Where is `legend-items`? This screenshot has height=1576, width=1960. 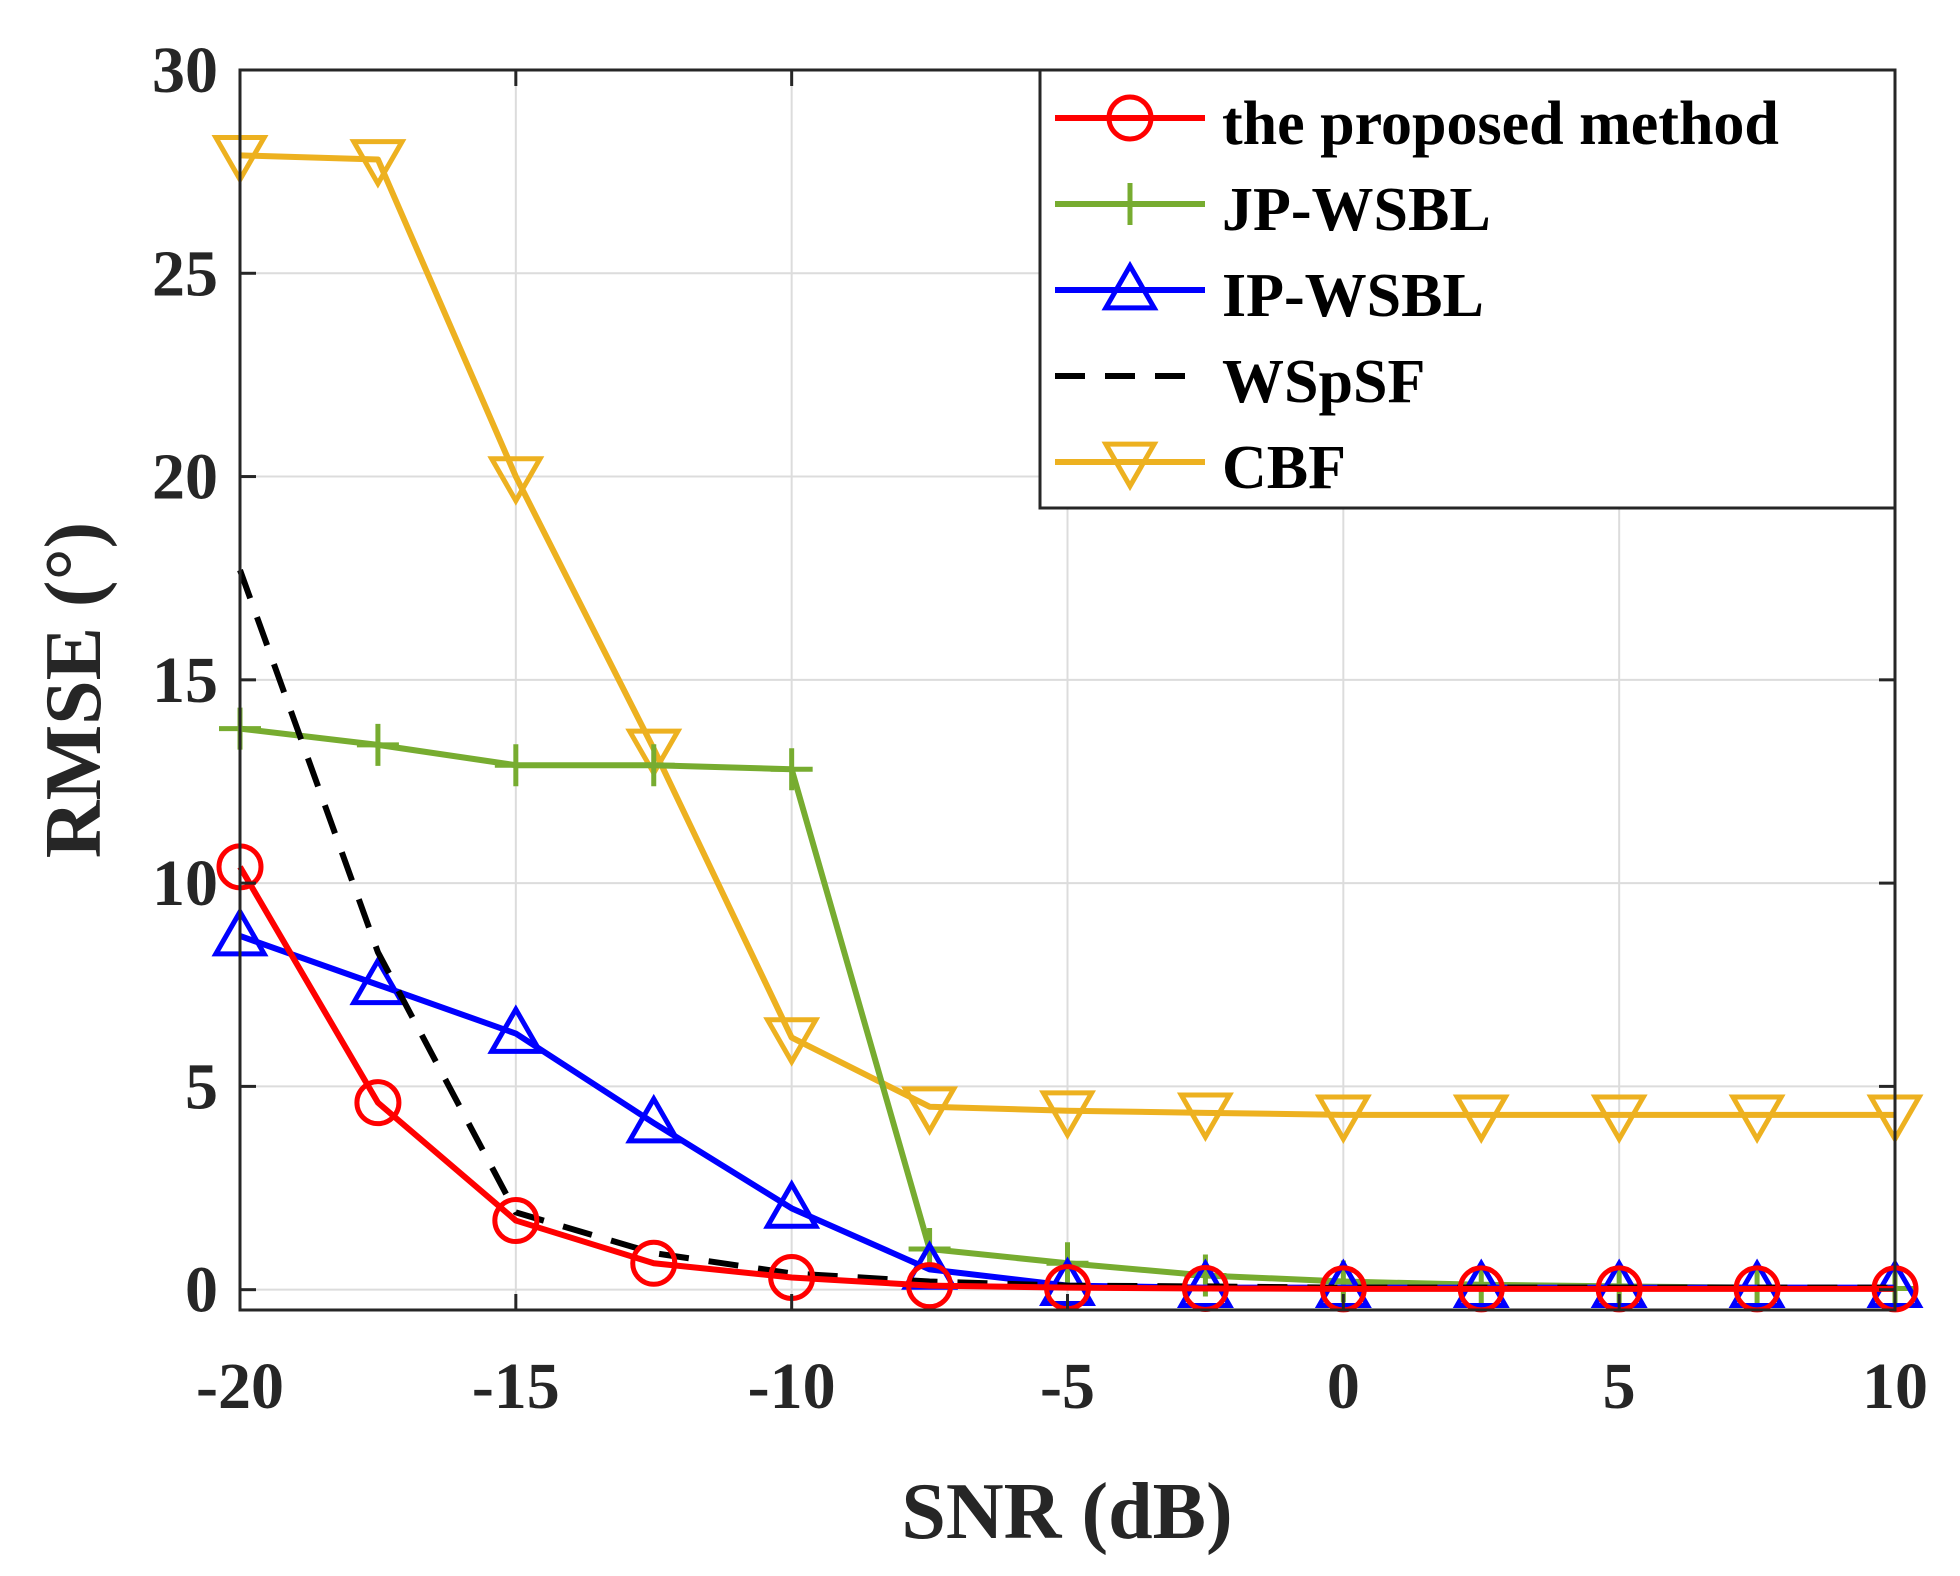
legend-items is located at coordinates (1130, 293).